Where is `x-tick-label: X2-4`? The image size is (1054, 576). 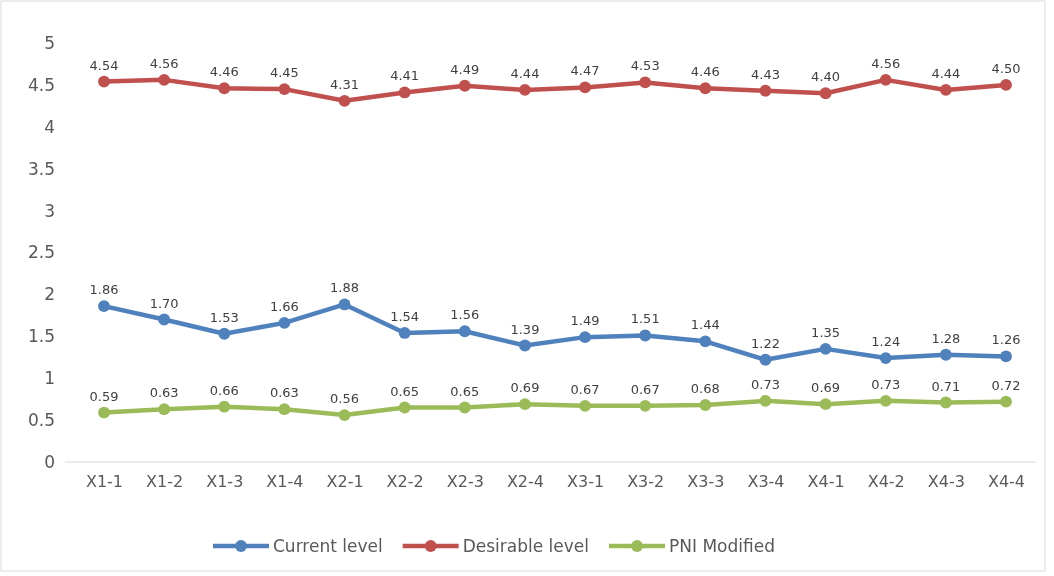 x-tick-label: X2-4 is located at coordinates (525, 482).